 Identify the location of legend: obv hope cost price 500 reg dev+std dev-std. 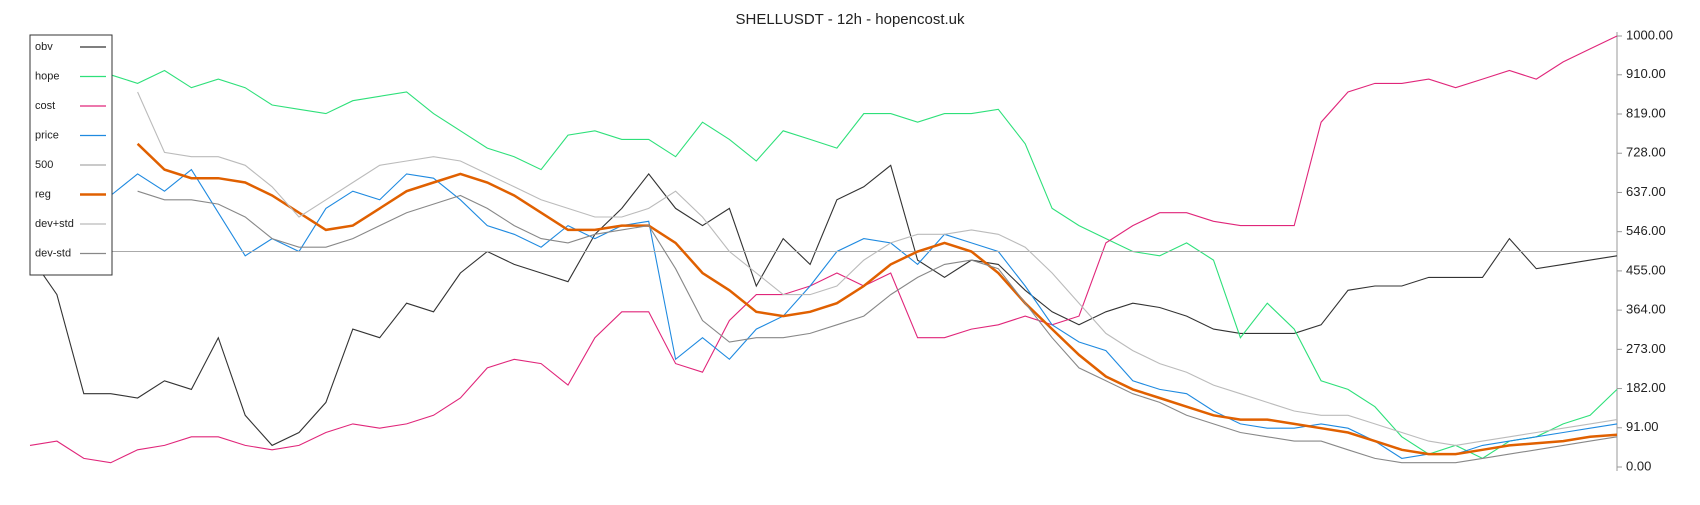
(71, 155).